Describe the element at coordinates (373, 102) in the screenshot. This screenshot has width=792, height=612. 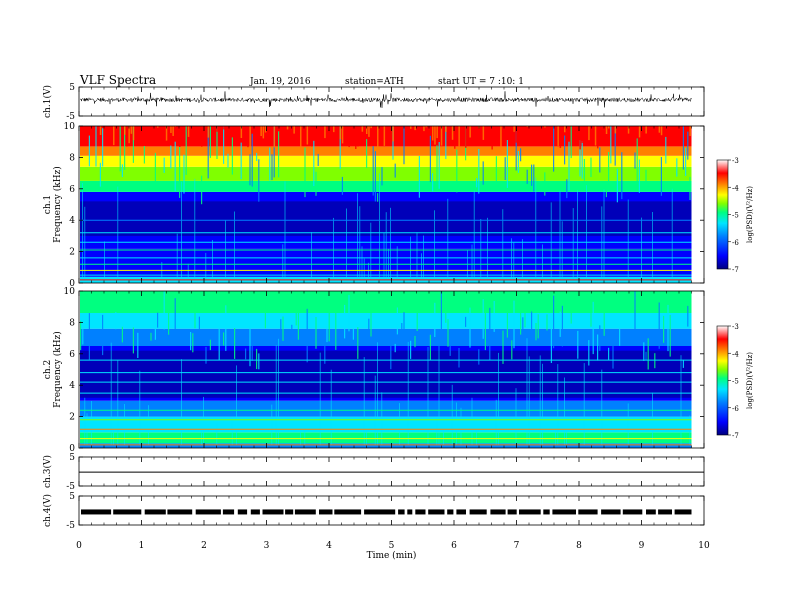
I see `ch1-waveform-panel: 5 -5 ch.1(V)` at that location.